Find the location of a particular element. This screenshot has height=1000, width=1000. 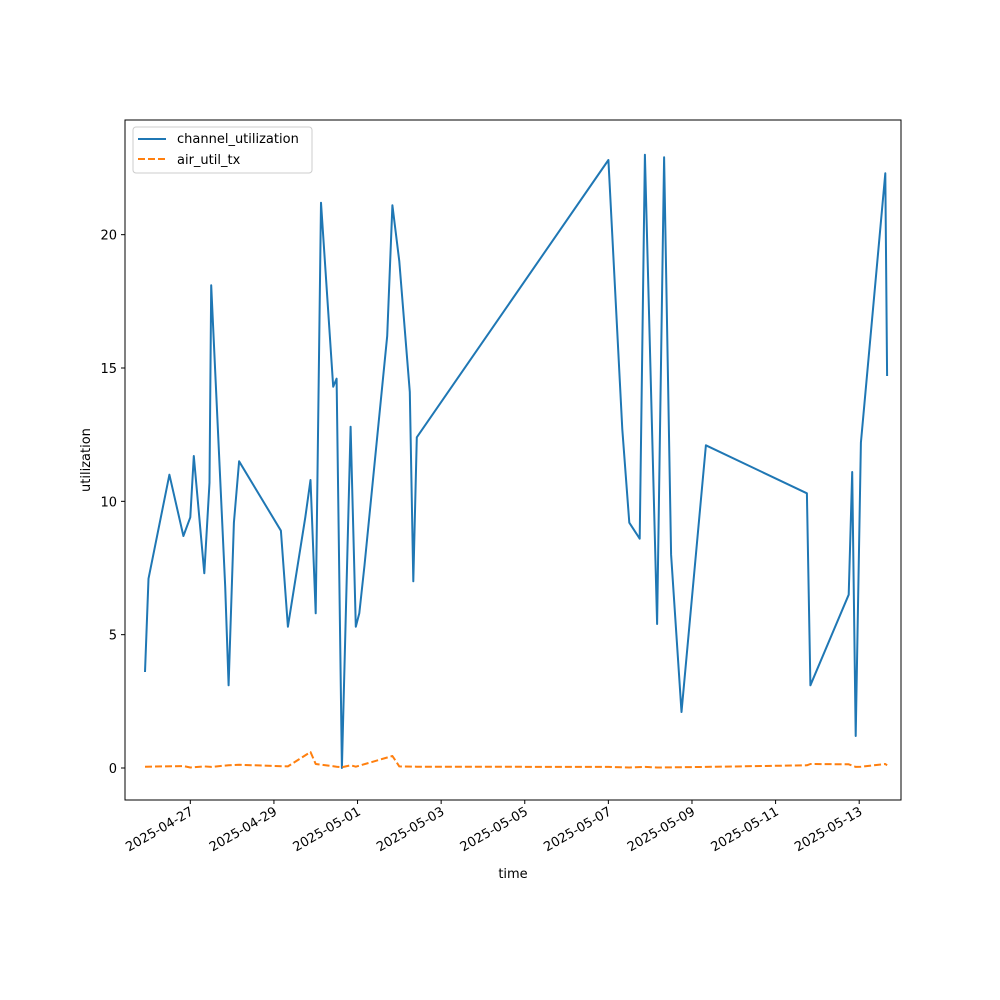

y-tick-label: 10 is located at coordinates (108, 502).